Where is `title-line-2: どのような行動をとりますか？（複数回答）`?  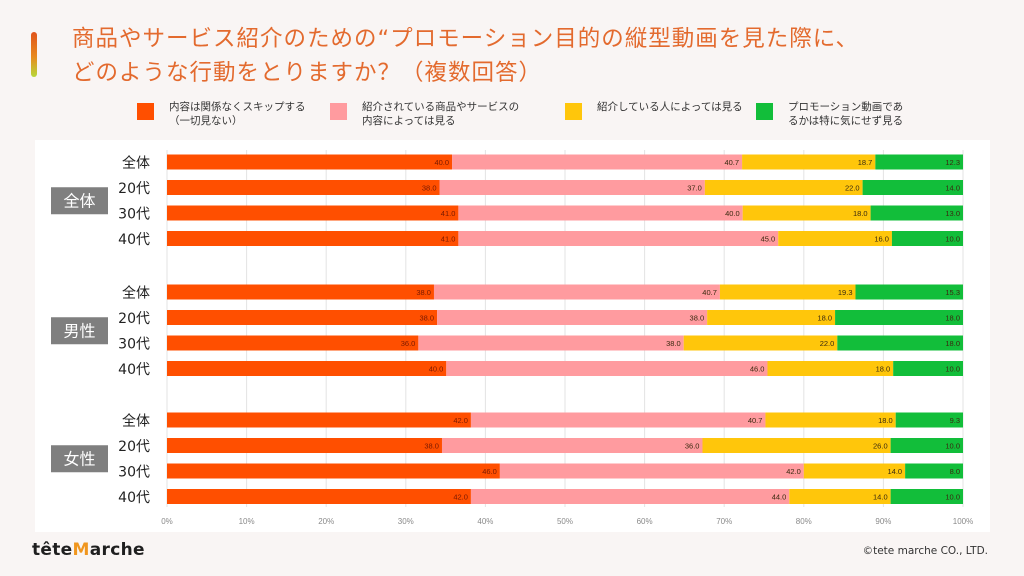
title-line-2: どのような行動をとりますか？（複数回答） is located at coordinates (307, 73).